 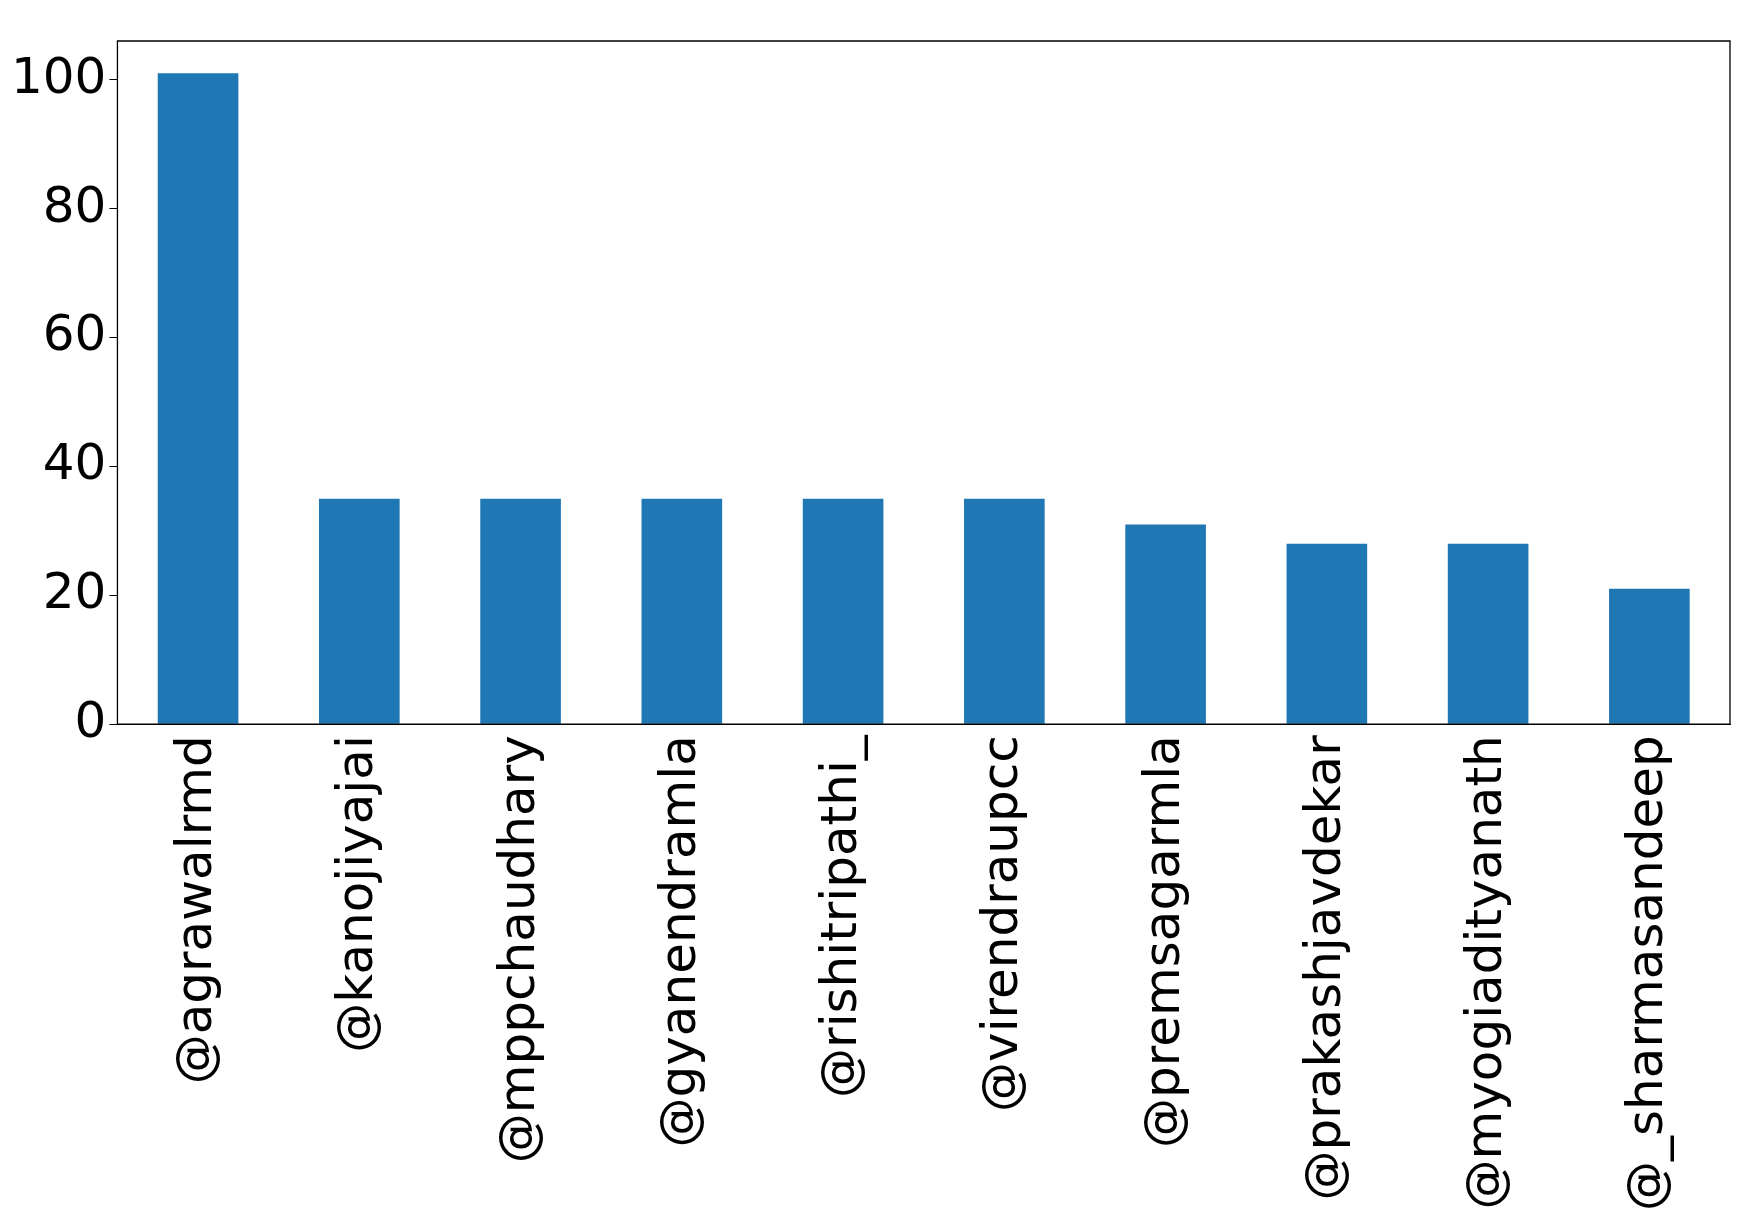 I want to click on y-tick-label: 40, so click(x=74, y=462).